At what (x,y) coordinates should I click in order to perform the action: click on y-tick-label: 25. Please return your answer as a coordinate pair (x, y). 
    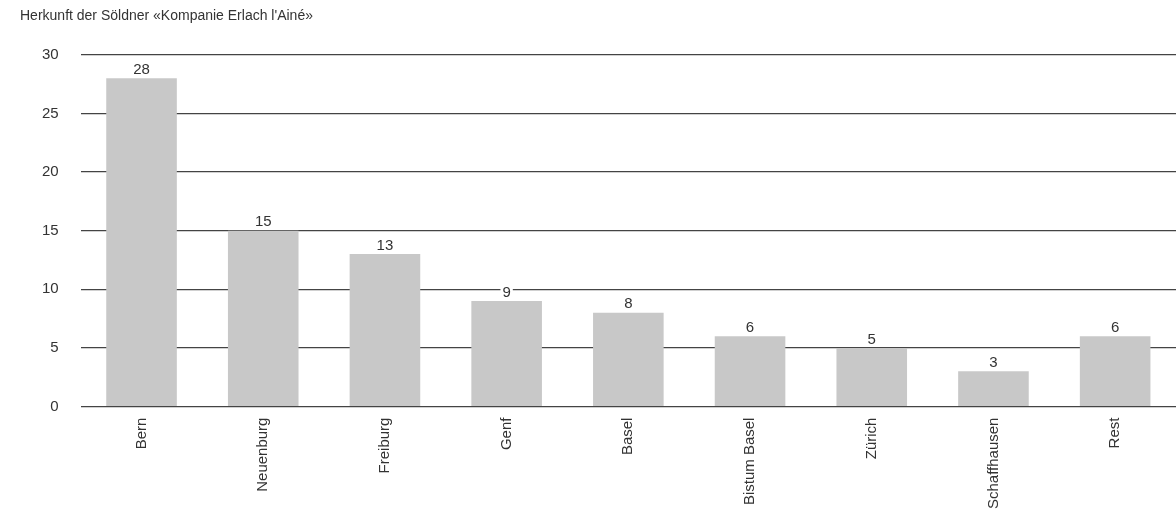
    Looking at the image, I should click on (50, 112).